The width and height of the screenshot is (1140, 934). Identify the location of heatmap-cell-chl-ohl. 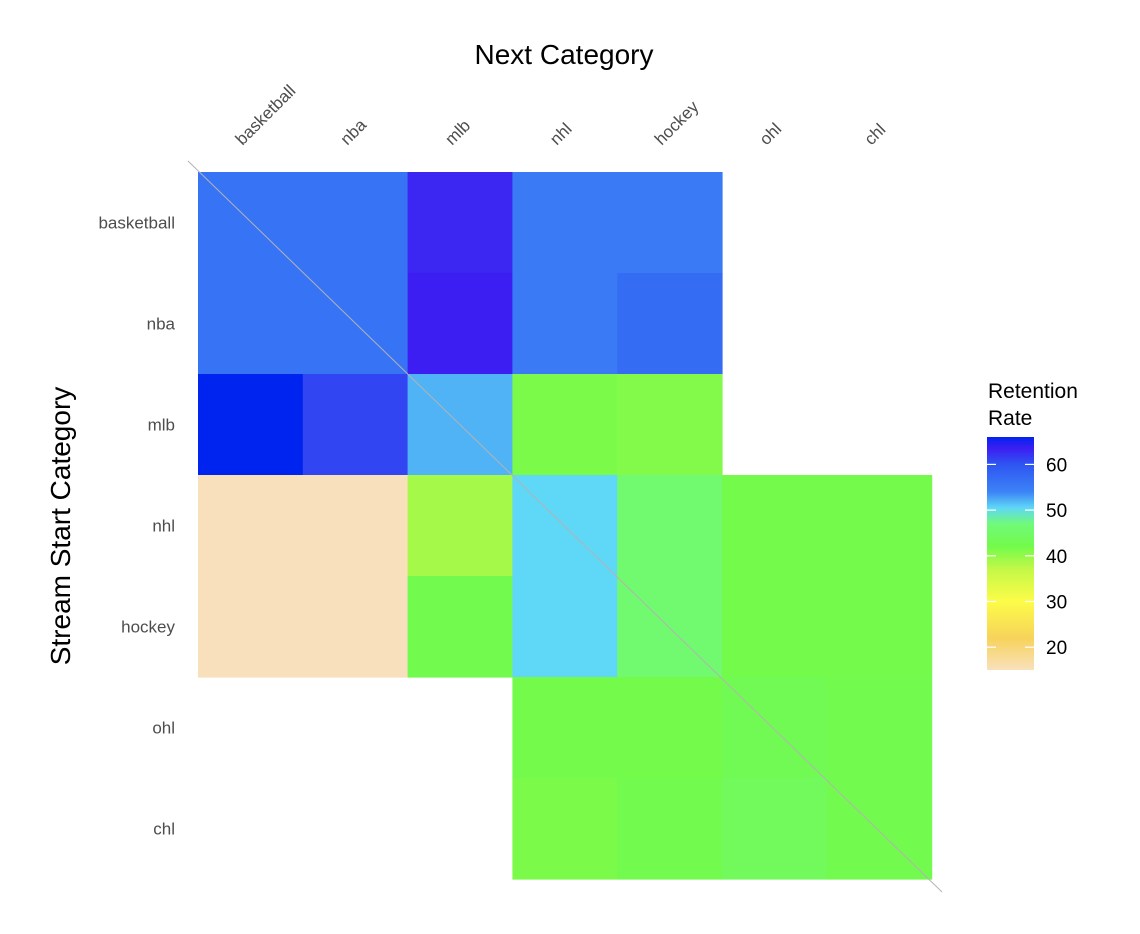
(775, 829).